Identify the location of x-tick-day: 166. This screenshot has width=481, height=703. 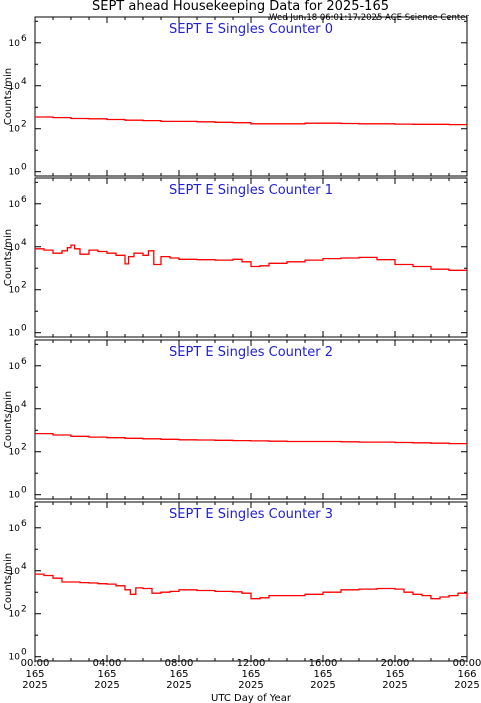
(466, 674).